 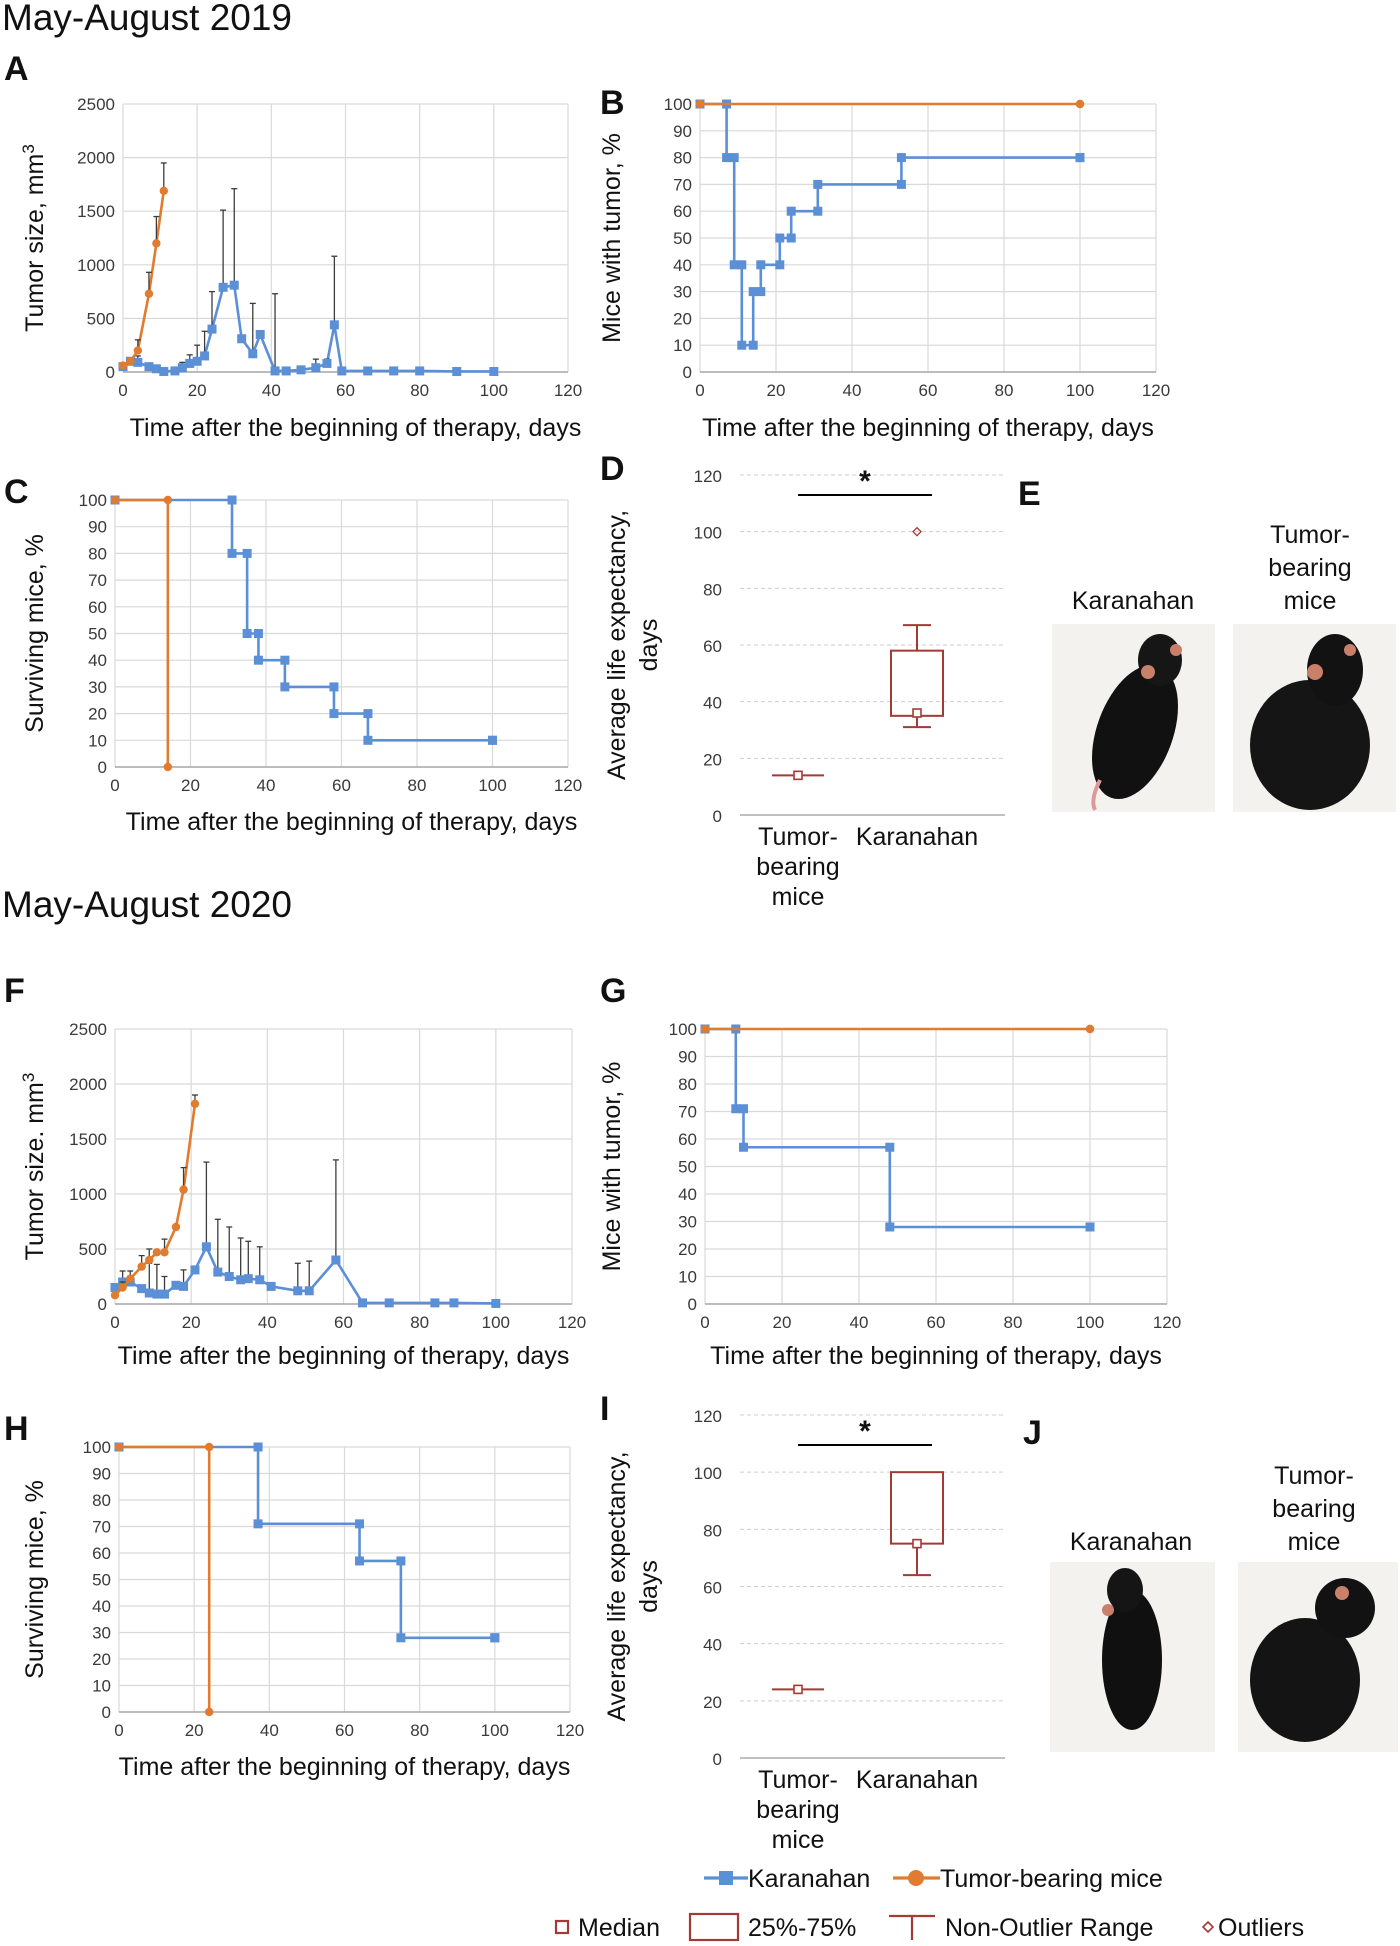 I want to click on panel-label-j: J, so click(x=1032, y=1433).